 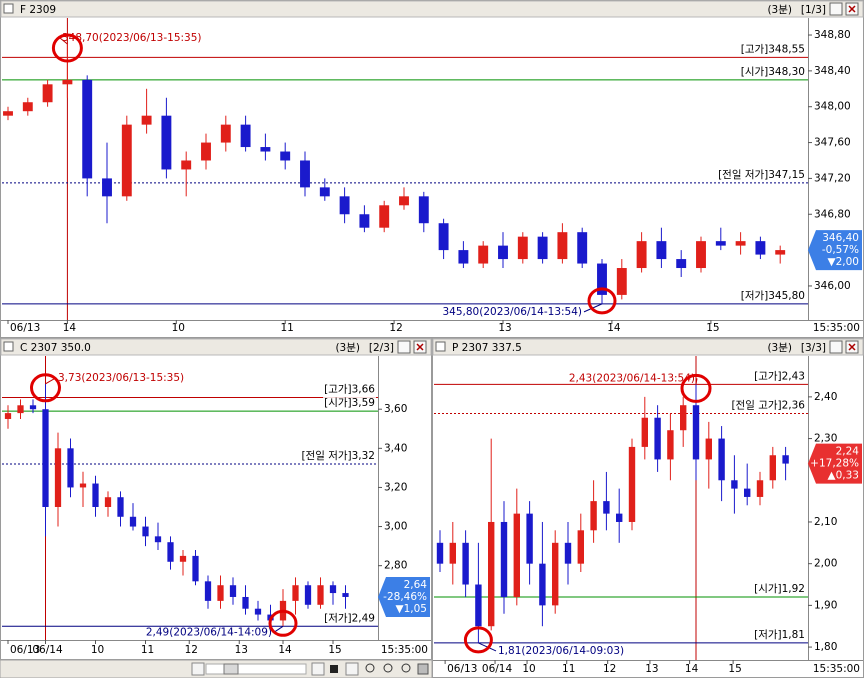 I want to click on scroll-thumb, so click(x=231, y=669).